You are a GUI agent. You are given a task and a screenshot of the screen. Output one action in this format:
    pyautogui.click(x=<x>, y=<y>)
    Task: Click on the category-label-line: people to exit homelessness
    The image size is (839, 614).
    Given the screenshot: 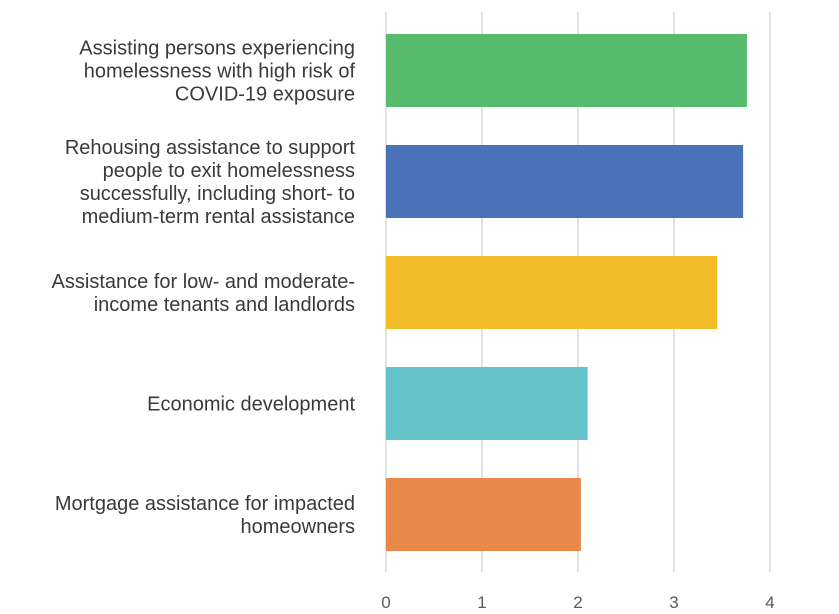 What is the action you would take?
    pyautogui.click(x=229, y=171)
    